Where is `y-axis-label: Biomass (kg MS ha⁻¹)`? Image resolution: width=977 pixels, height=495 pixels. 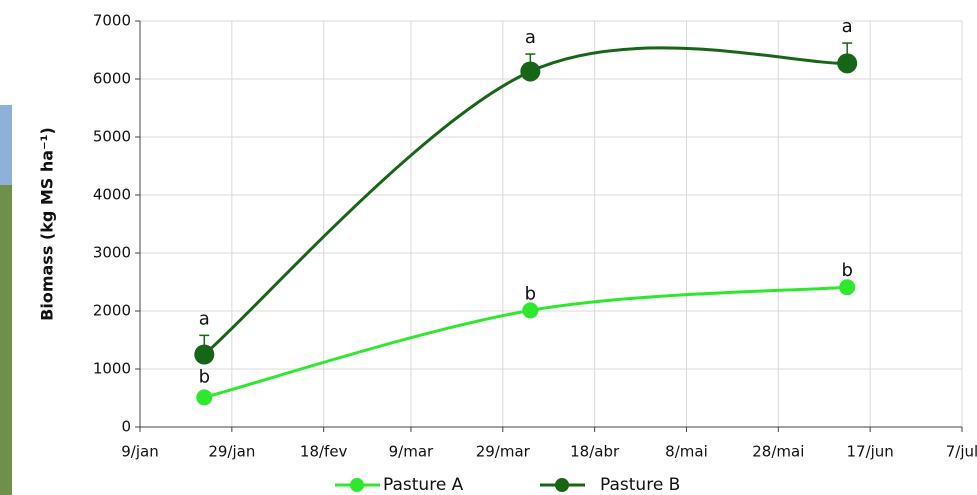 y-axis-label: Biomass (kg MS ha⁻¹) is located at coordinates (47, 224).